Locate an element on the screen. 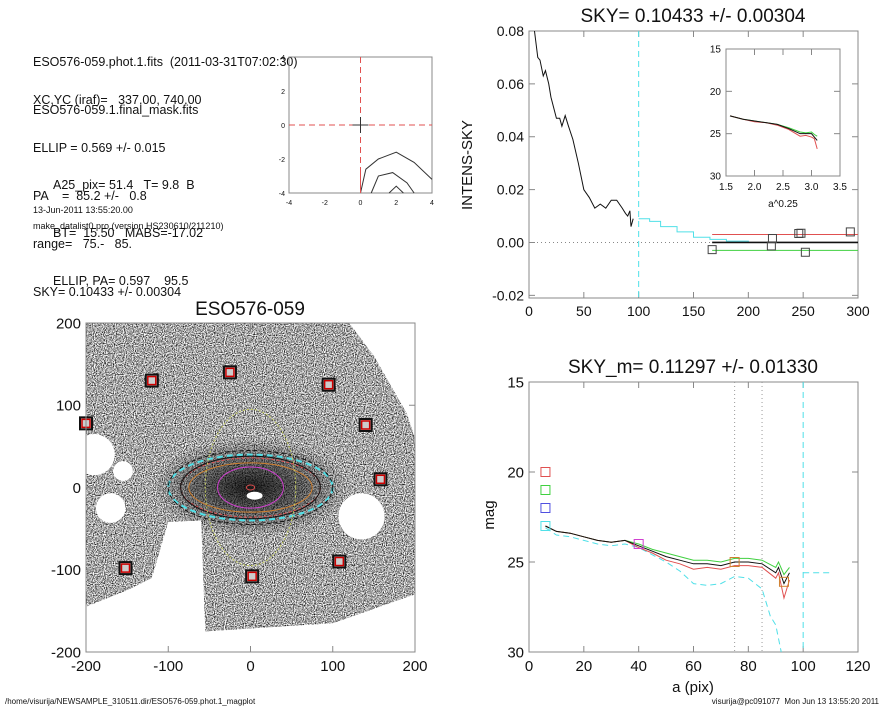 The width and height of the screenshot is (885, 708). center-cross-icon is located at coordinates (360, 125).